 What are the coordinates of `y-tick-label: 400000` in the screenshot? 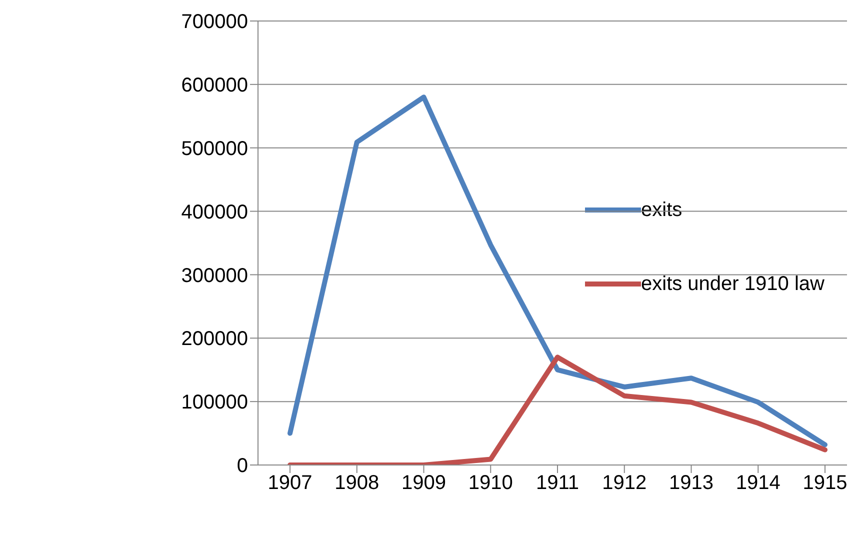 It's located at (214, 212).